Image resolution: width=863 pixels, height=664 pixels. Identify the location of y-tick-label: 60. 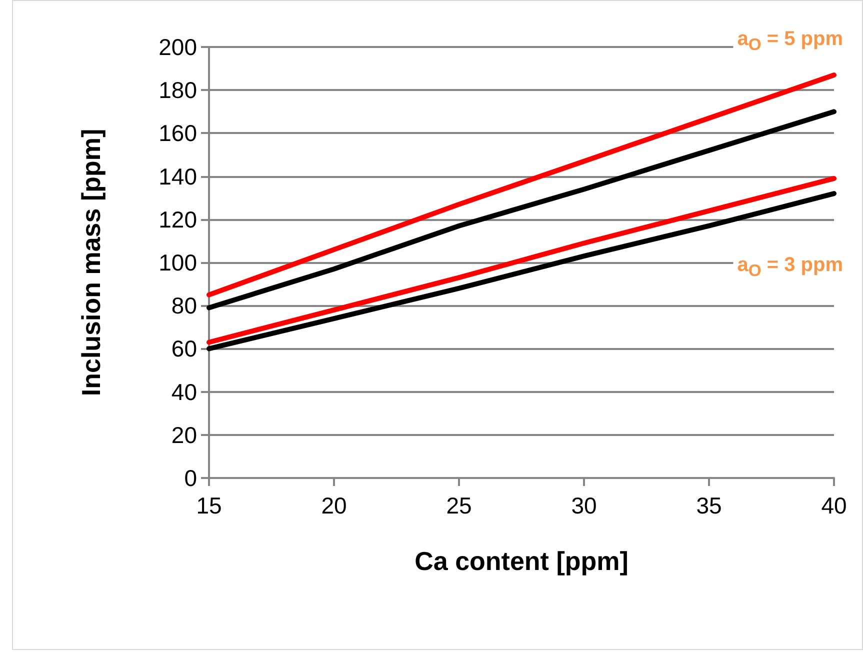
(184, 349).